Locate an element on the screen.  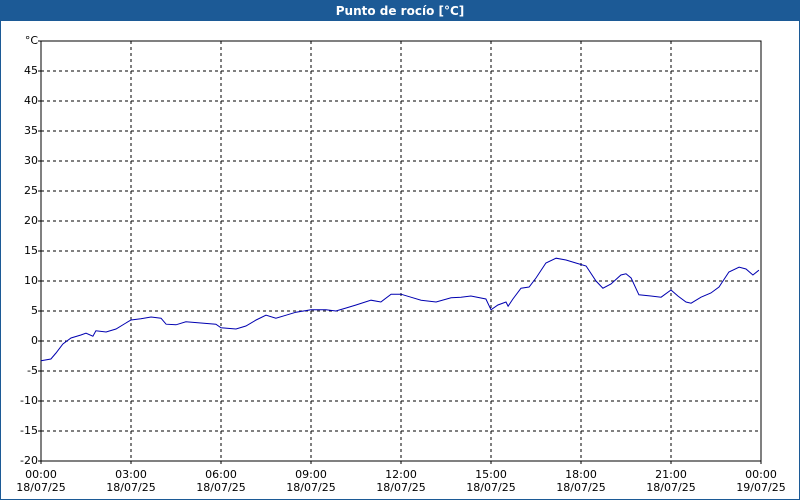
y-tick-label: 30 is located at coordinates (31, 160).